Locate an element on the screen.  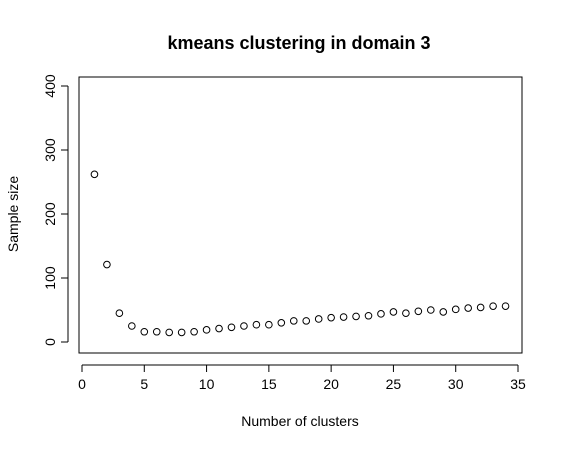
x-axis-ticks: 0 5 10 15 20 25 30 35 is located at coordinates (302, 378).